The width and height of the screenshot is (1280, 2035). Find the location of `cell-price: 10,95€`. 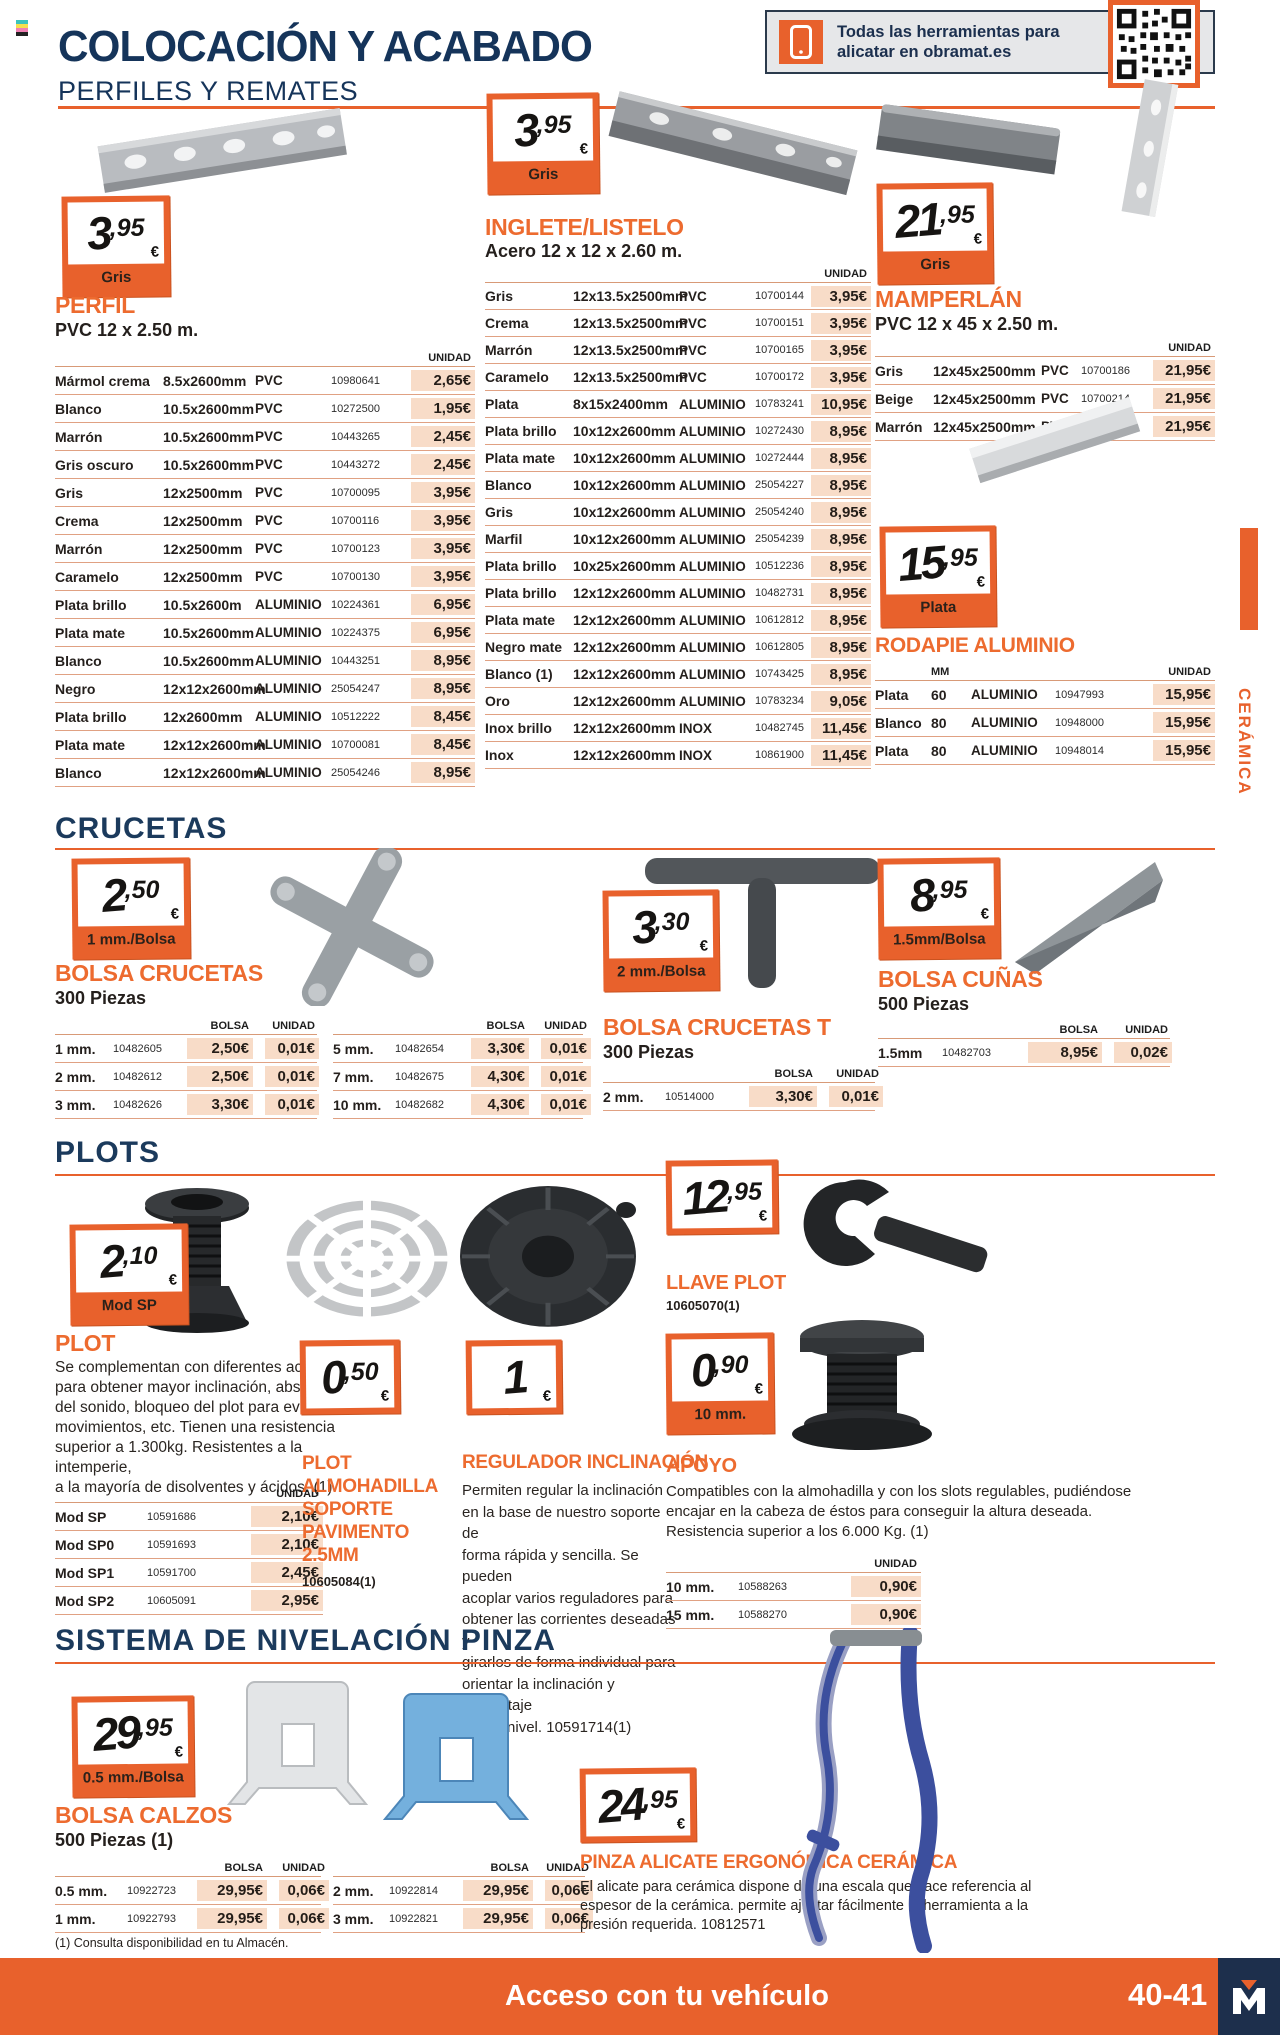

cell-price: 10,95€ is located at coordinates (841, 404).